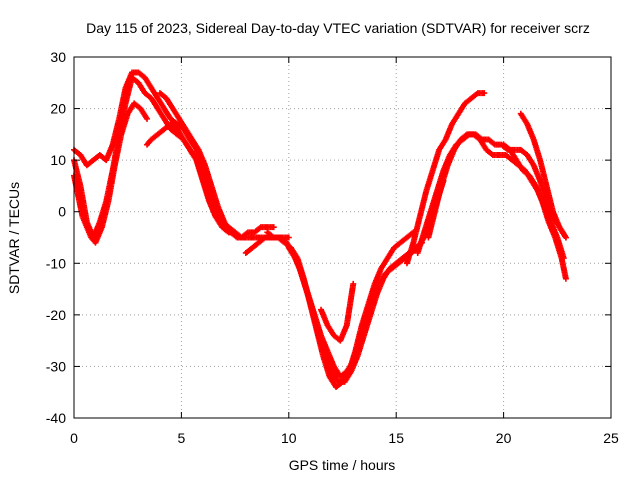 The height and width of the screenshot is (480, 640). What do you see at coordinates (58, 109) in the screenshot?
I see `y-tick-label: 20` at bounding box center [58, 109].